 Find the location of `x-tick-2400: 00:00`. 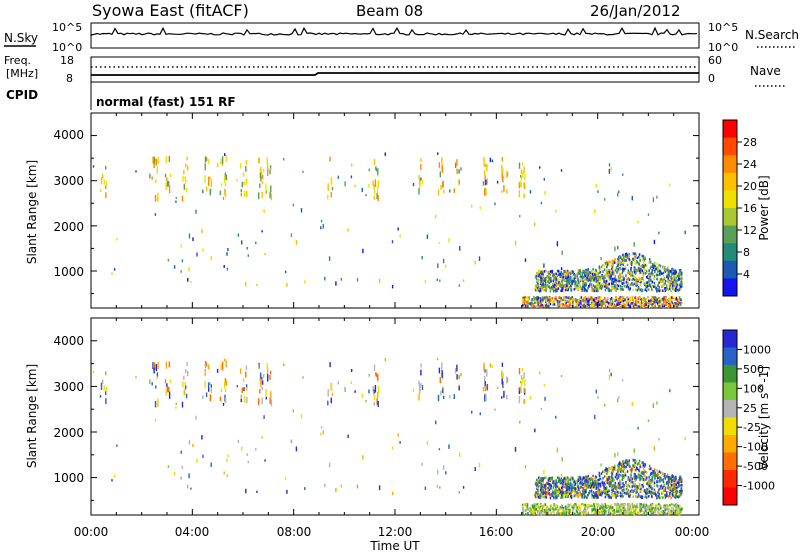

x-tick-2400: 00:00 is located at coordinates (692, 532).